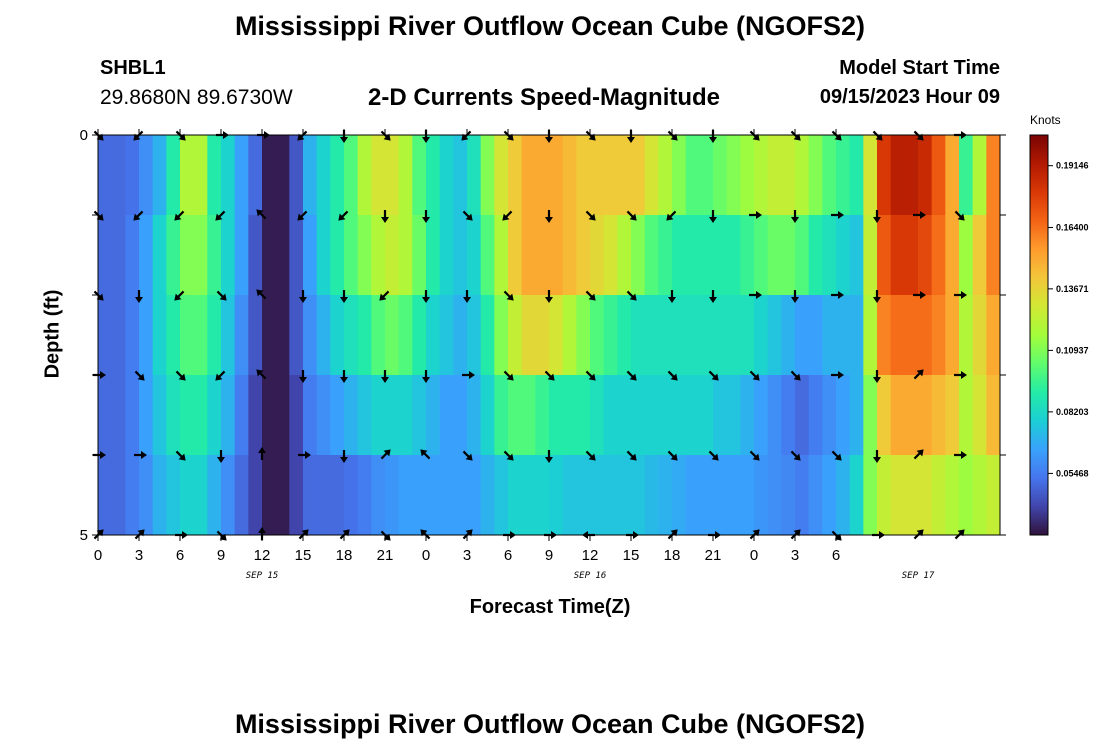 The width and height of the screenshot is (1100, 750). I want to click on date-label: SEP 17, so click(918, 576).